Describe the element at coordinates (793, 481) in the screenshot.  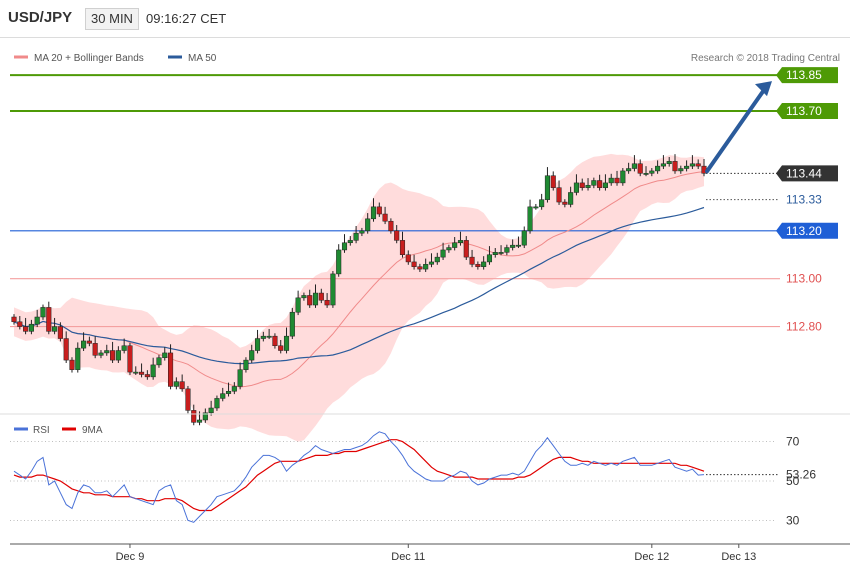
I see `rsi-tick-50: 50` at that location.